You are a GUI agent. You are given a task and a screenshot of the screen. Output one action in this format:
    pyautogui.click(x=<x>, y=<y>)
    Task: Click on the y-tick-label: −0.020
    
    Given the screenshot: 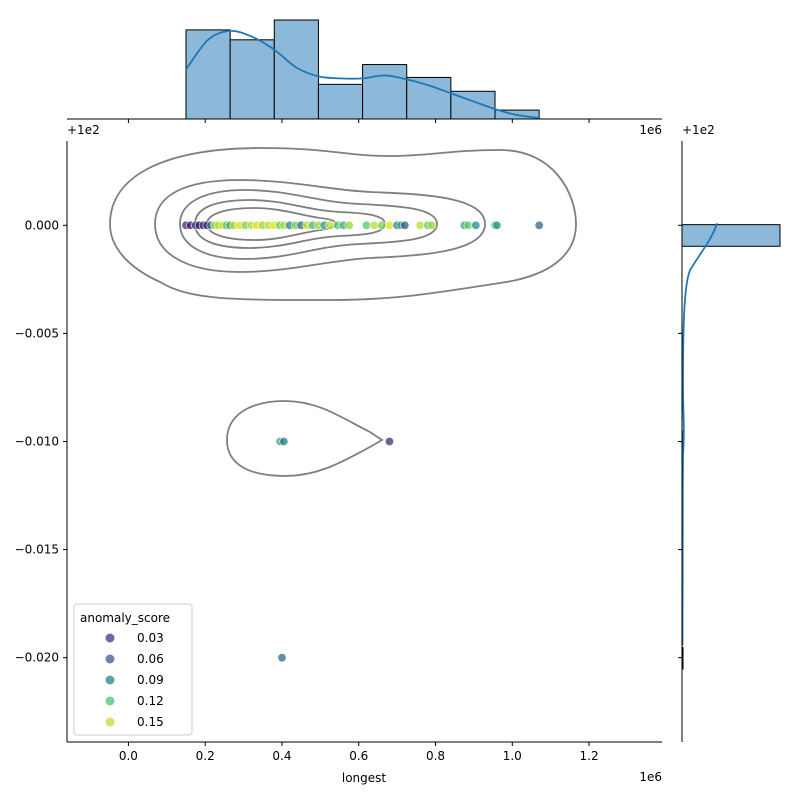 What is the action you would take?
    pyautogui.click(x=37, y=658)
    